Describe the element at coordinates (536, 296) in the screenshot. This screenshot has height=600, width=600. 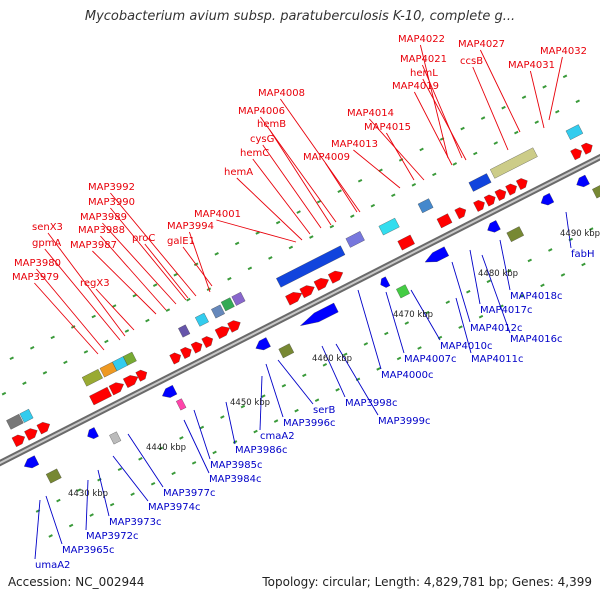
I see `gene-label-reverse: MAP4018c` at that location.